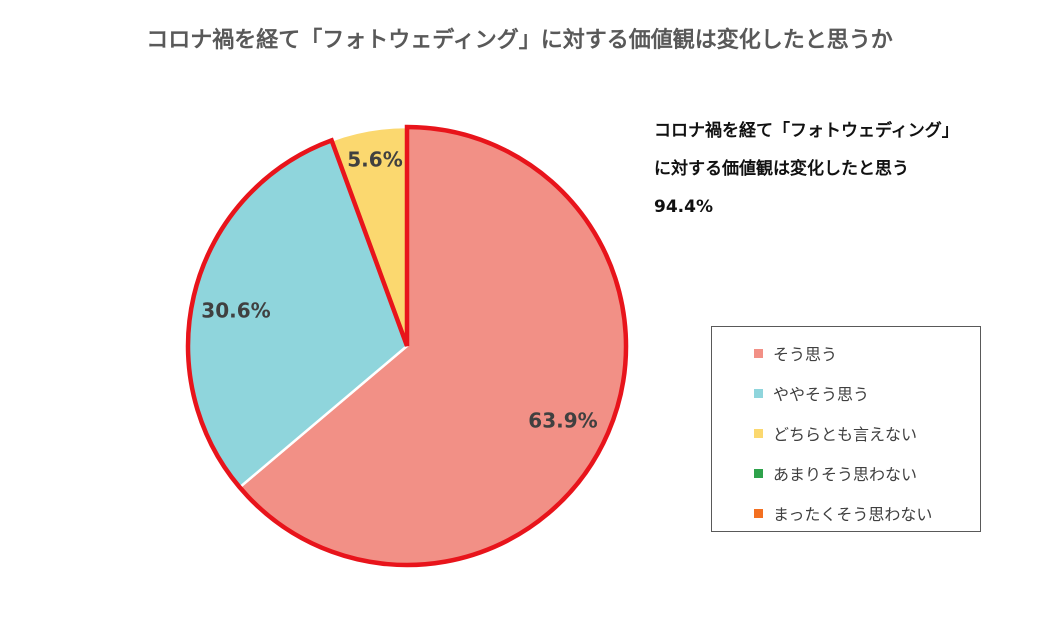  I want to click on legend-label: ややそう思う, so click(821, 394).